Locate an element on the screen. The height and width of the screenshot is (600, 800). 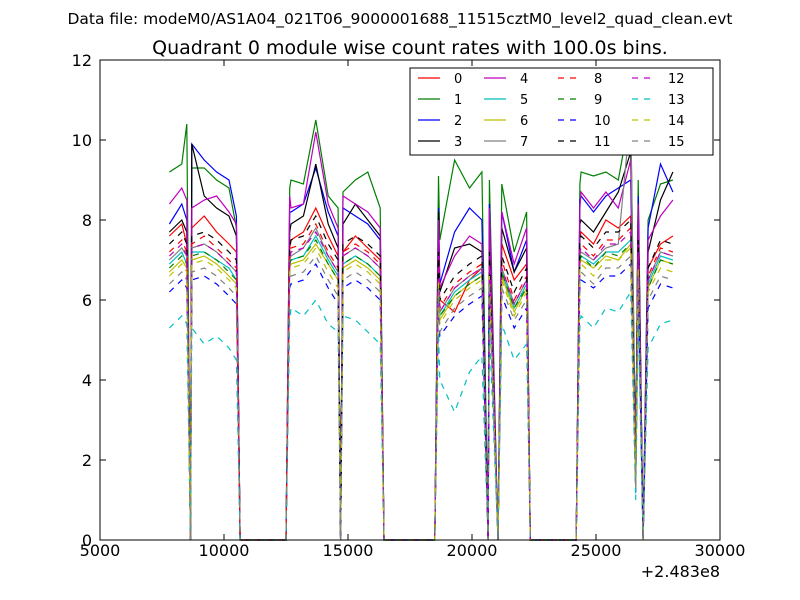
x-offset-label: +2.483e8 is located at coordinates (680, 571).